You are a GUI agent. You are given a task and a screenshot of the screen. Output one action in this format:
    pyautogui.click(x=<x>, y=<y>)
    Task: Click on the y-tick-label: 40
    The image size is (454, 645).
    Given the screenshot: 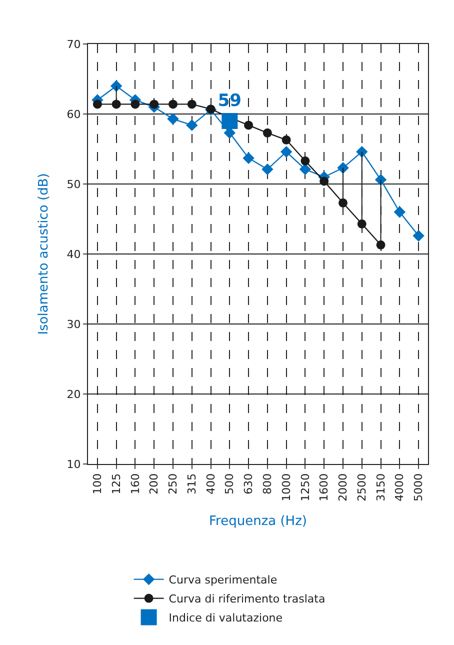 What is the action you would take?
    pyautogui.click(x=73, y=254)
    